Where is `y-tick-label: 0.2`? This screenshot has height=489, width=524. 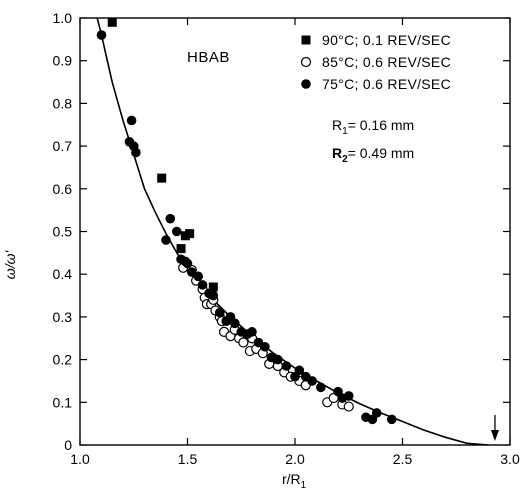 y-tick-label: 0.2 is located at coordinates (63, 360).